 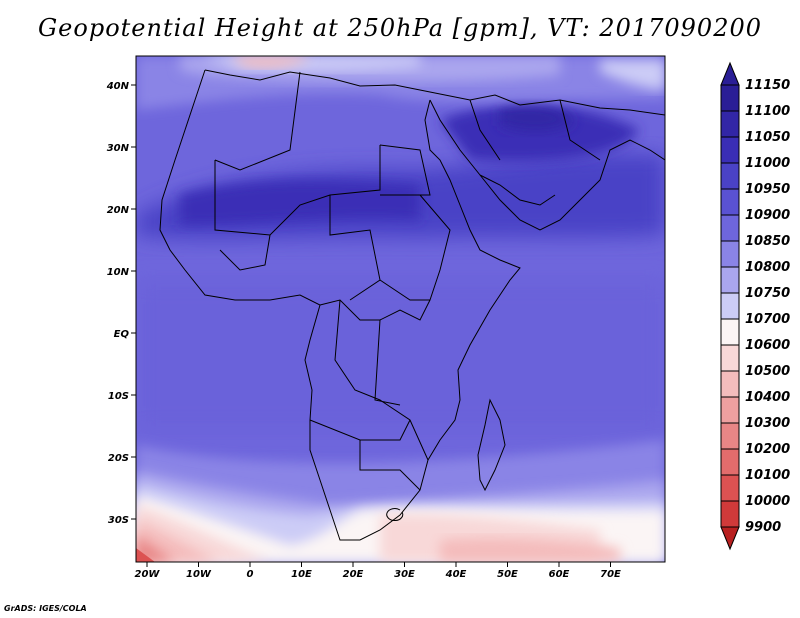 What do you see at coordinates (610, 574) in the screenshot?
I see `lon-label: 70E` at bounding box center [610, 574].